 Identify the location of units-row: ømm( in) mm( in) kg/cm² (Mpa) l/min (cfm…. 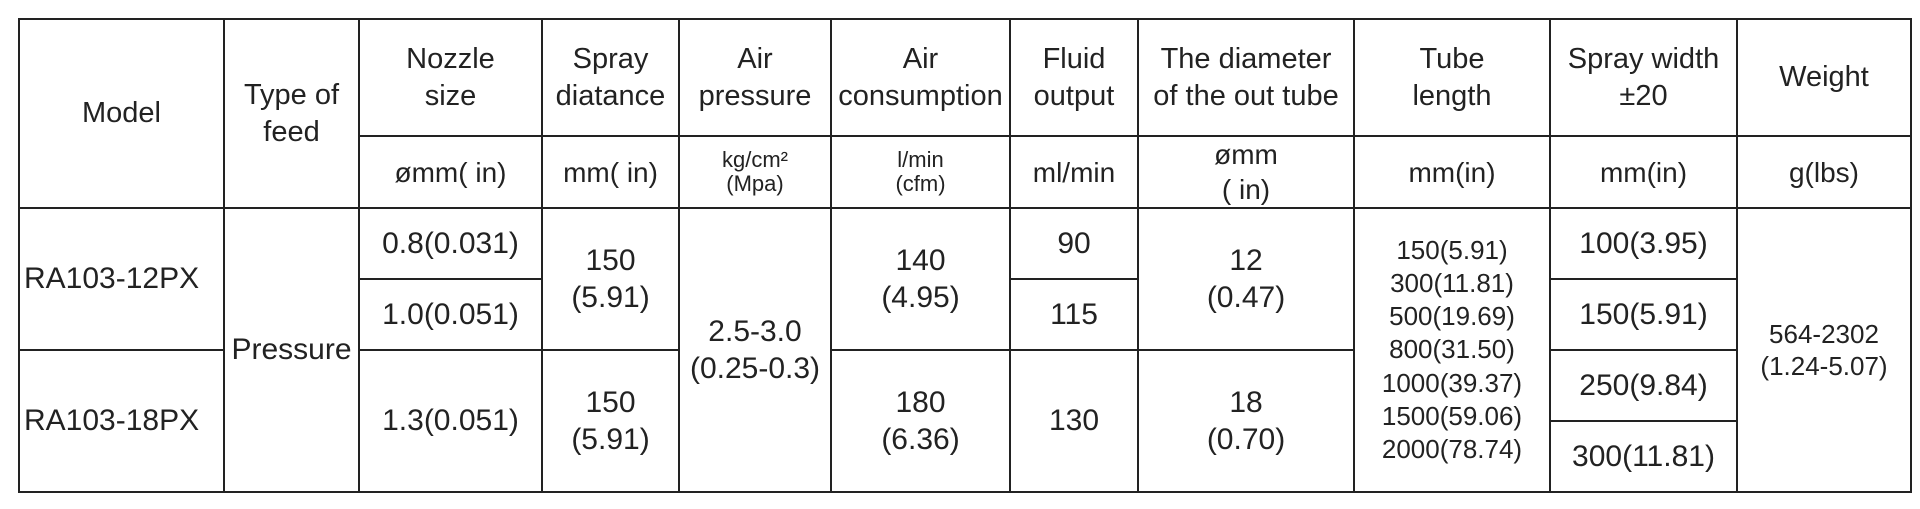
(965, 172).